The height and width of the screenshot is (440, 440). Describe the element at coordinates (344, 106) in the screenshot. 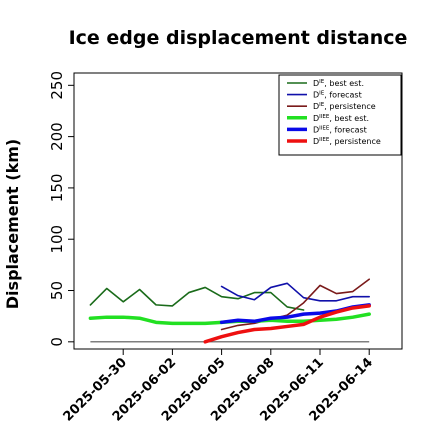

I see `legend-label: DIE, persistence` at that location.